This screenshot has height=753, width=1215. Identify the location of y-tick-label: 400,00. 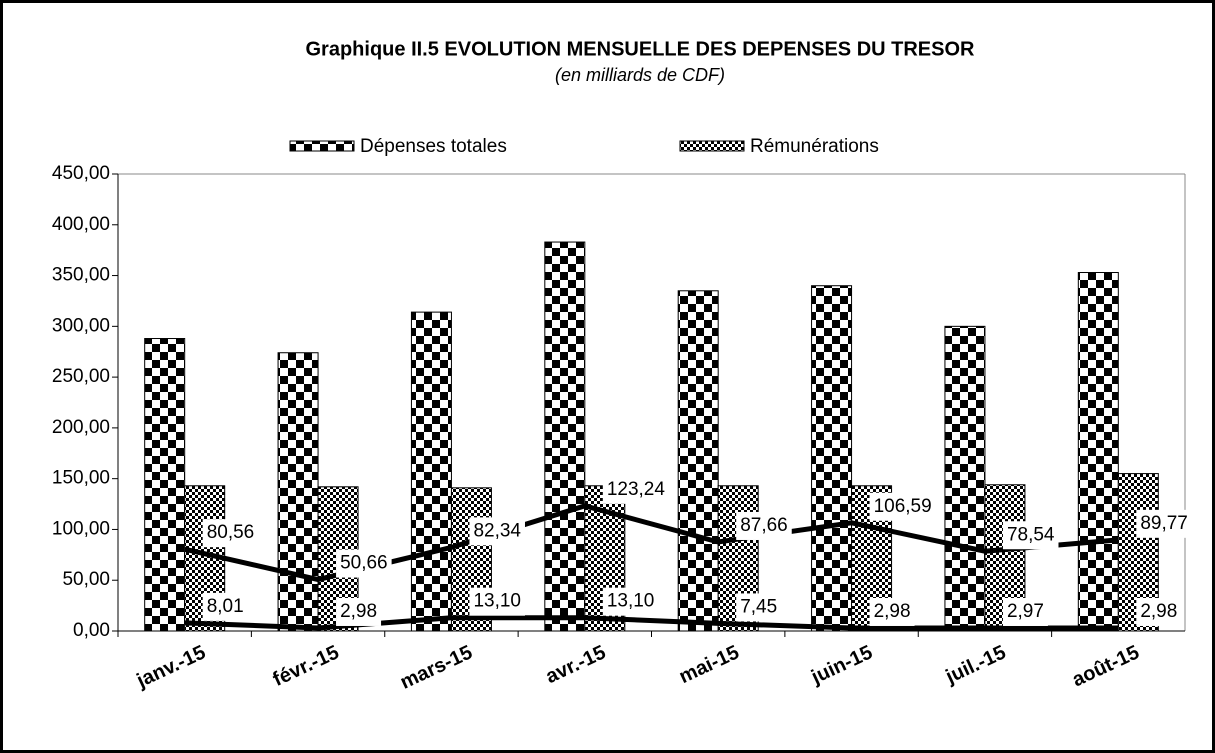
(81, 224).